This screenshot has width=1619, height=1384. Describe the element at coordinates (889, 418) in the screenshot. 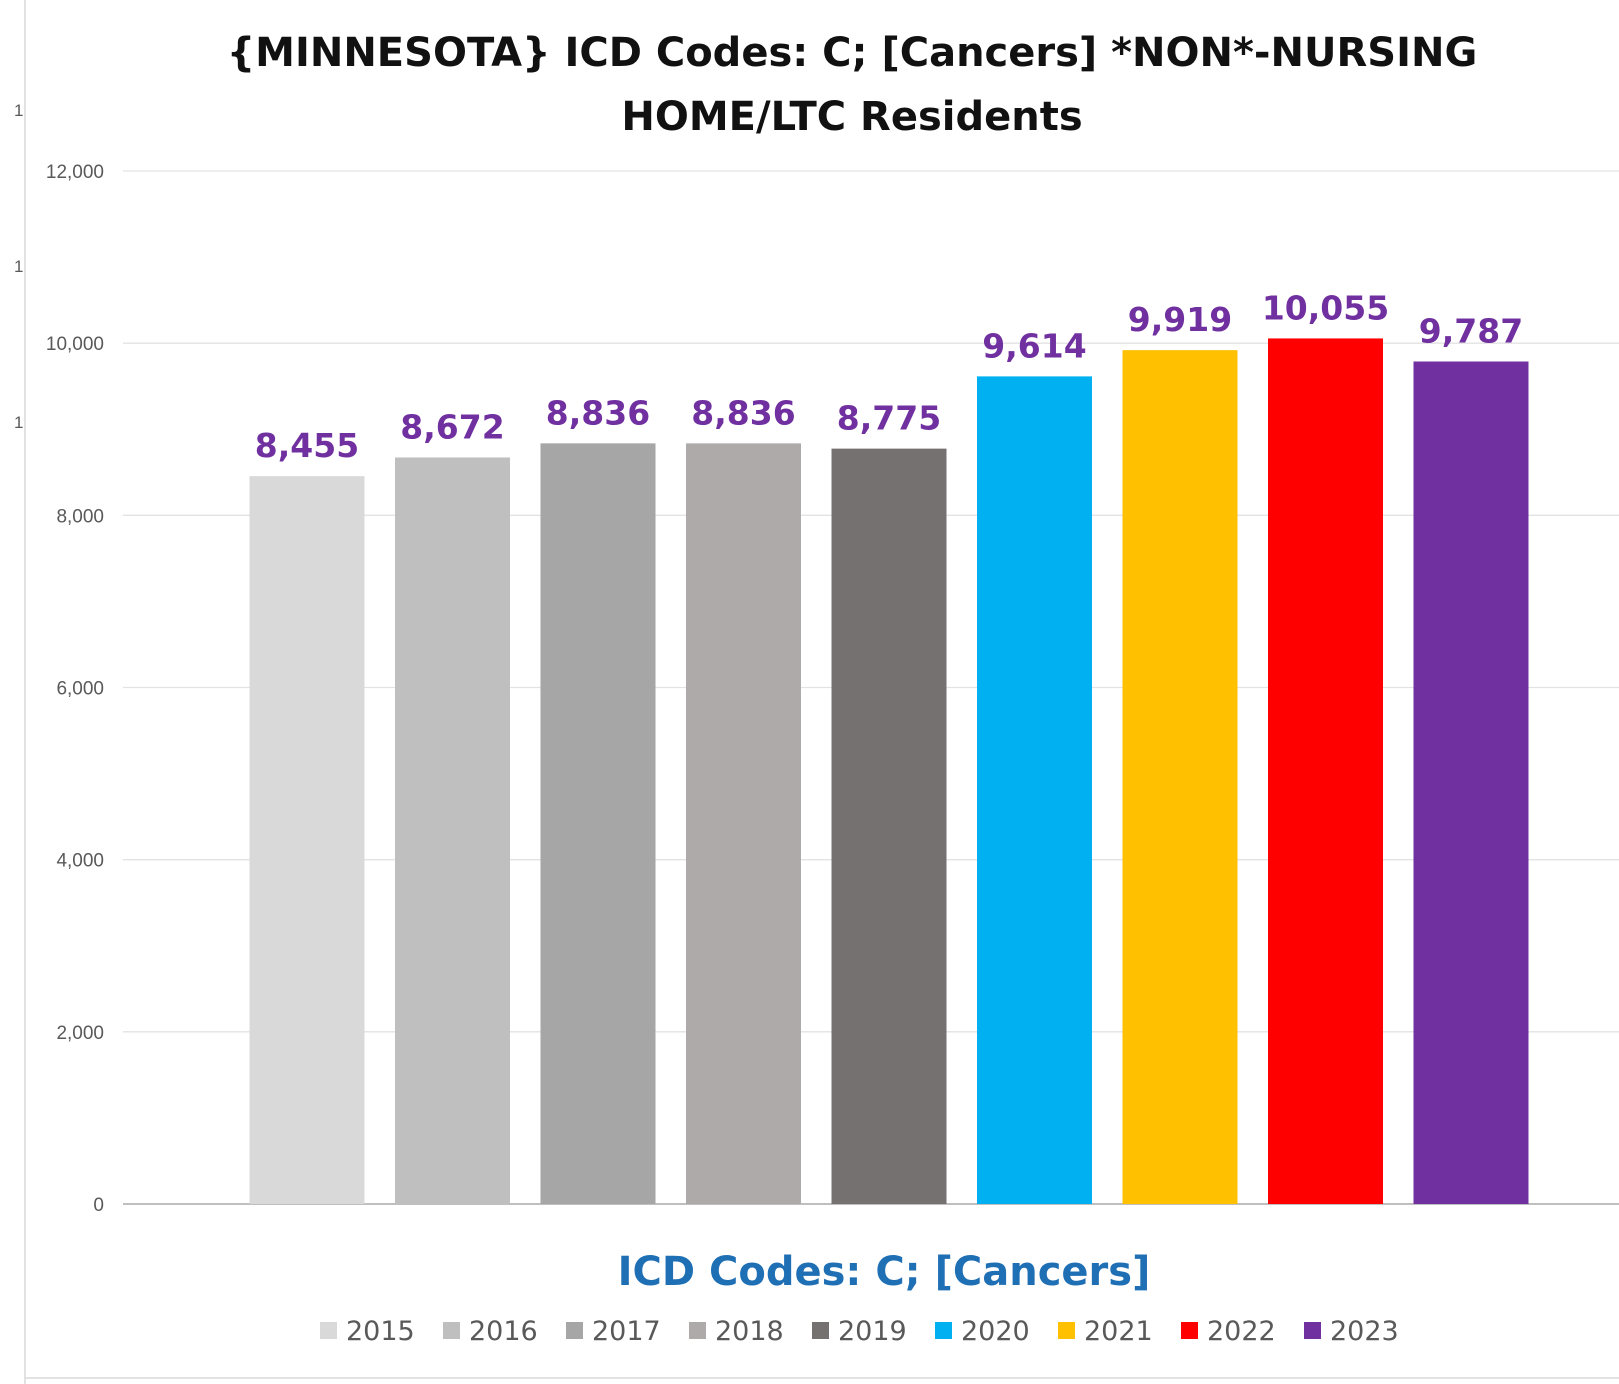

I see `data-label-2019: 8,775` at that location.